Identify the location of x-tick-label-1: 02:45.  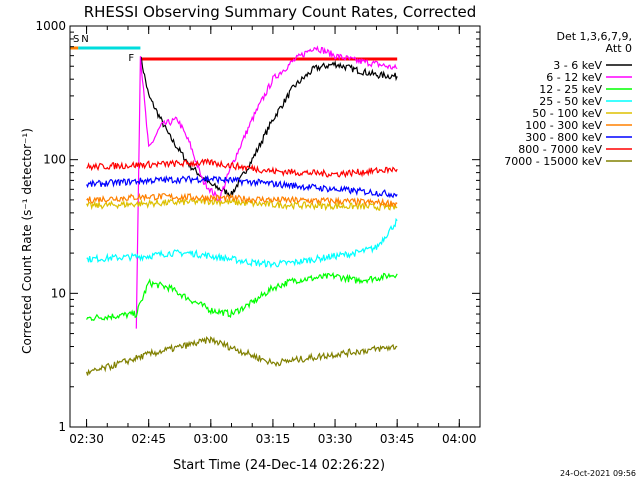
(148, 439).